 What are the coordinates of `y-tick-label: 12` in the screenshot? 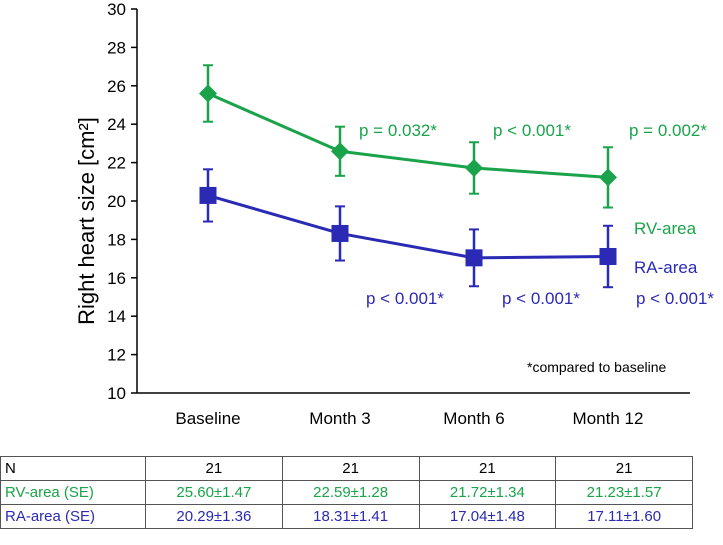 It's located at (116, 355).